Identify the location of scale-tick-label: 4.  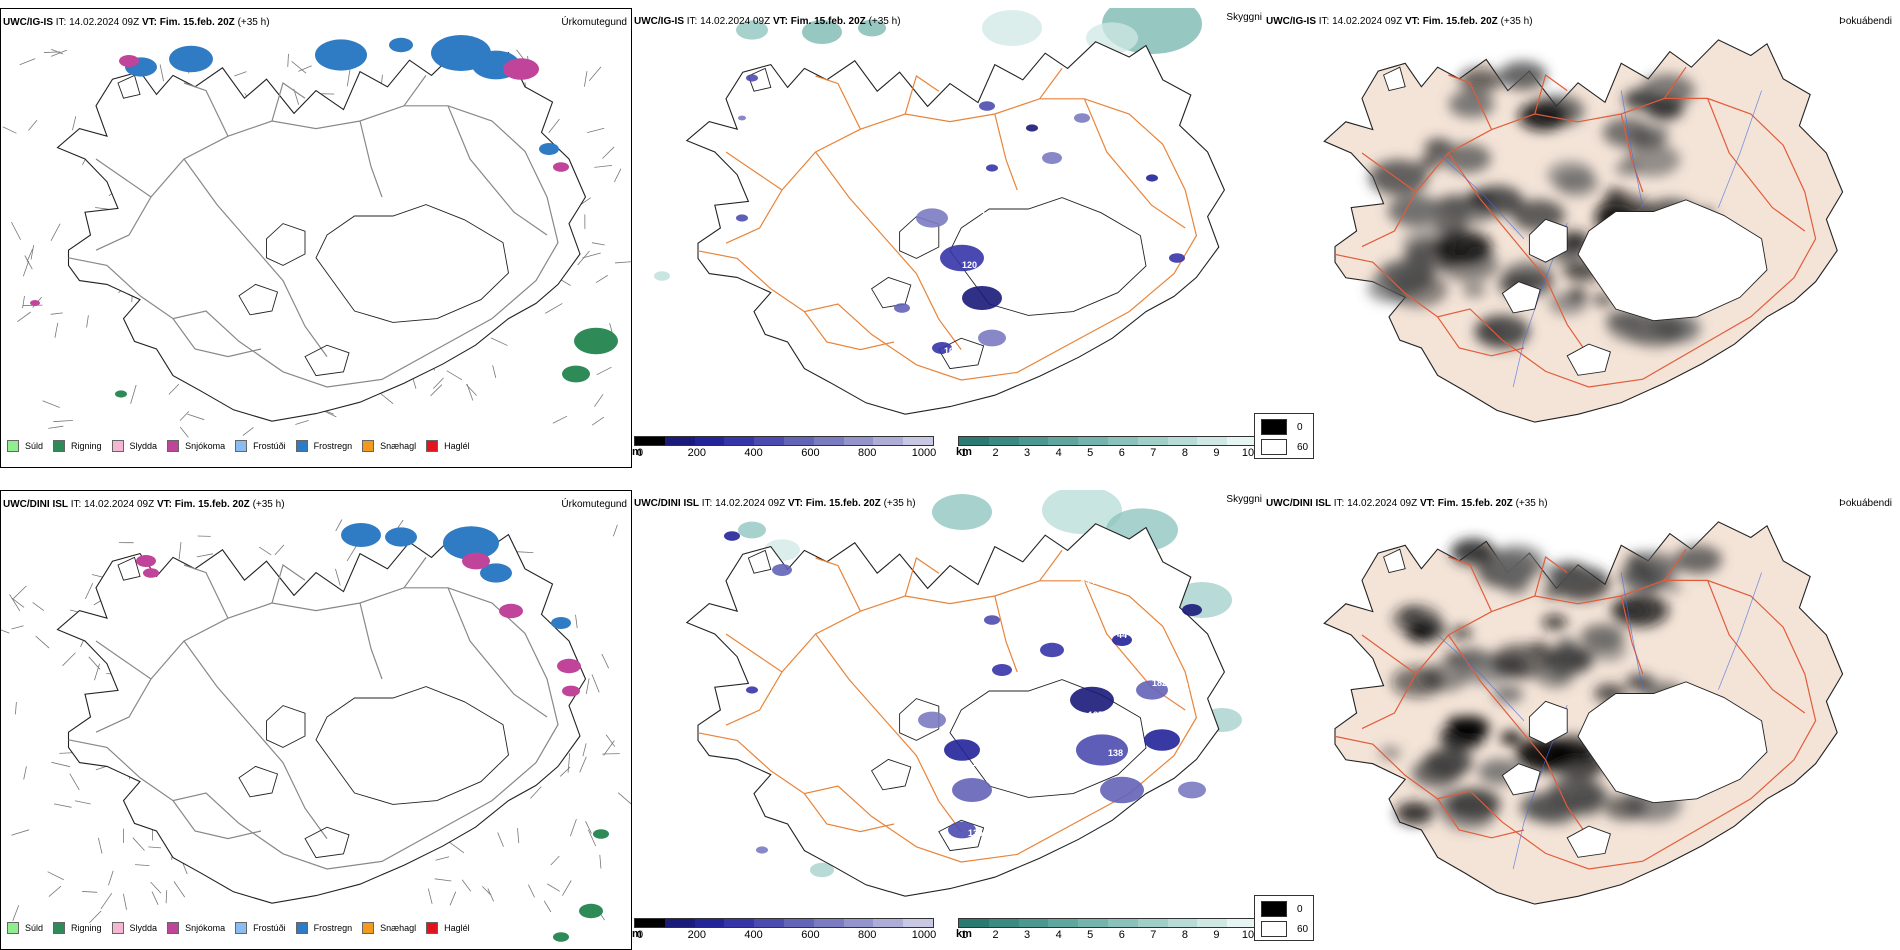
(1058, 453).